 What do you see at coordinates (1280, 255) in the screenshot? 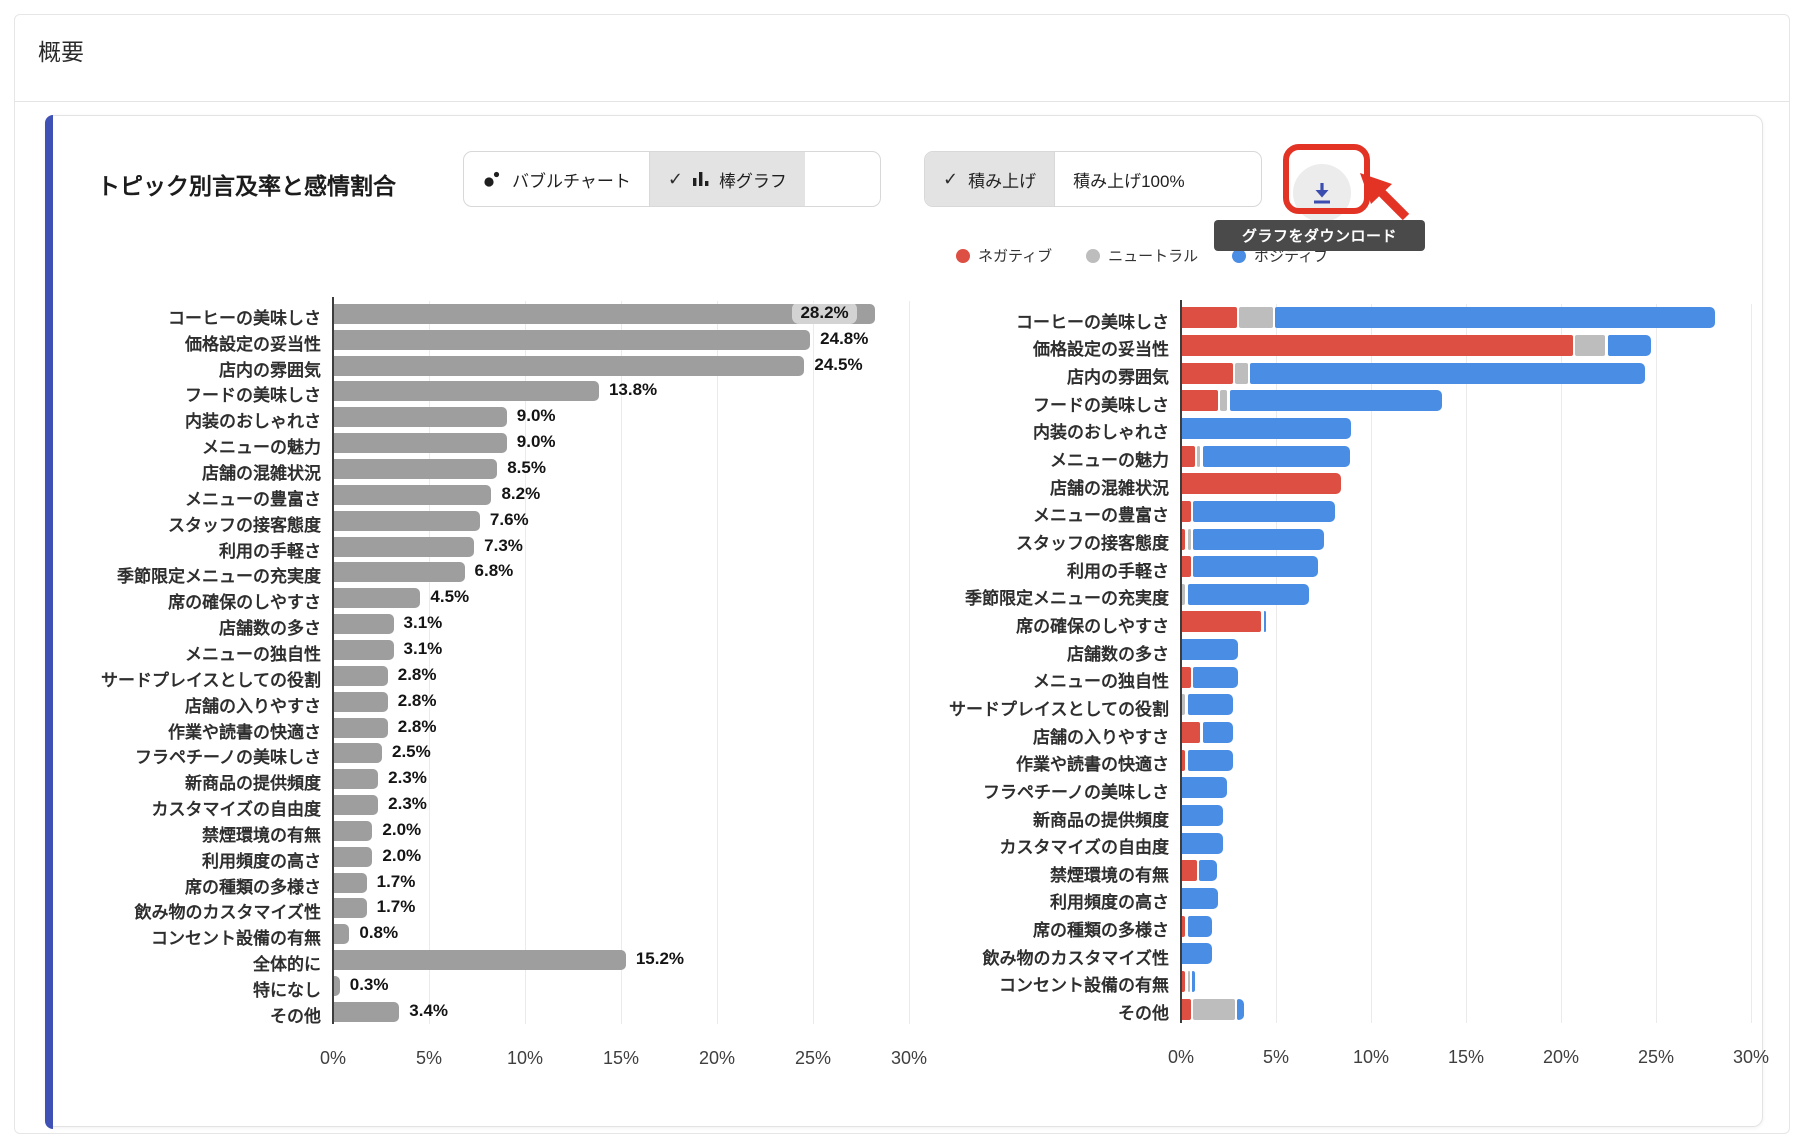
I see `legend-item-positive: ポジティブ` at bounding box center [1280, 255].